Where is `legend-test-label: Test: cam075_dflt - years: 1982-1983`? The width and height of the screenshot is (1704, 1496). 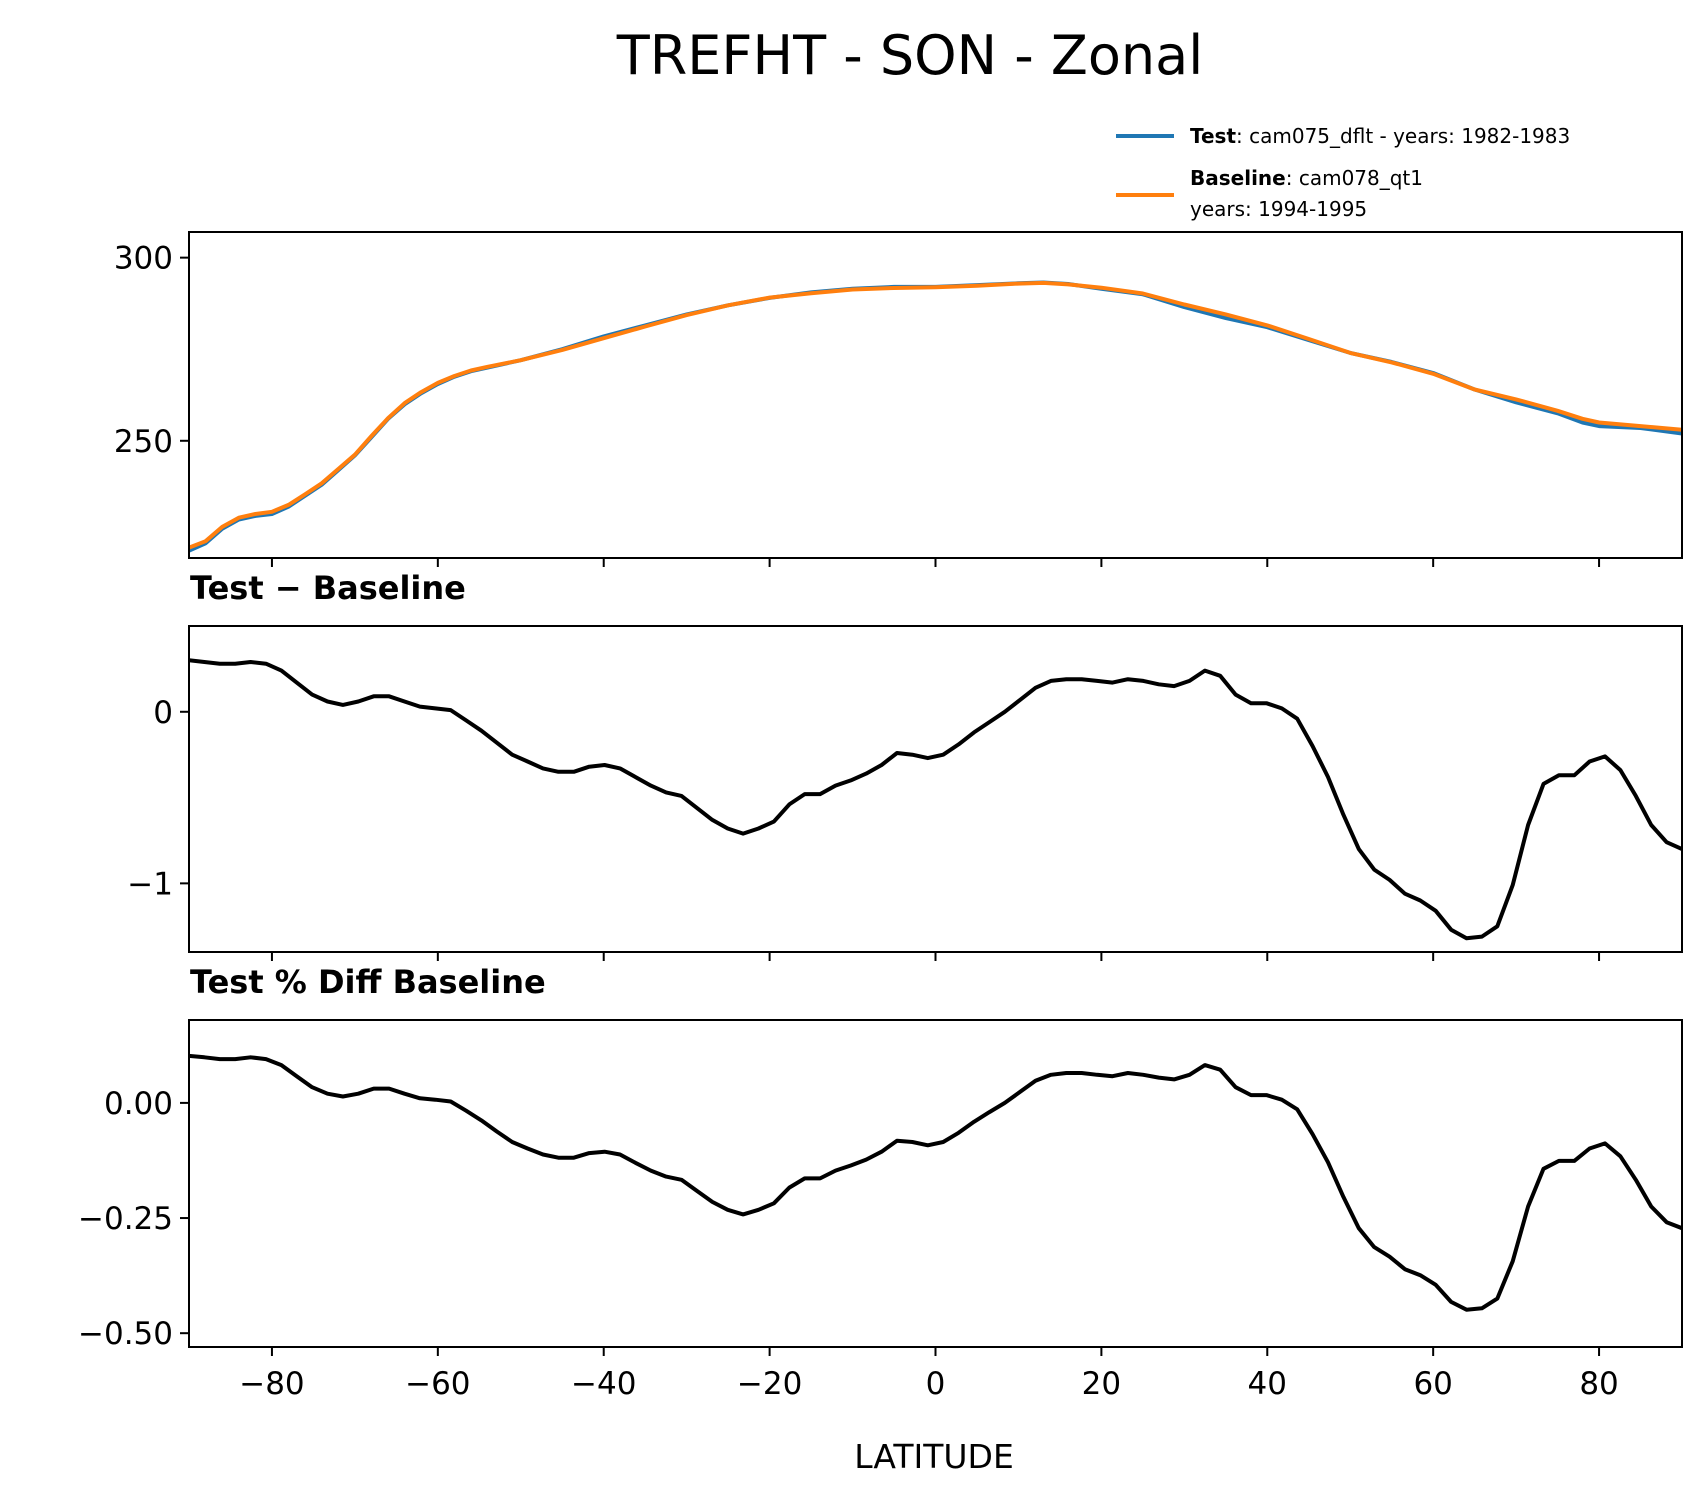
legend-test-label: Test: cam075_dflt - years: 1982-1983 is located at coordinates (1380, 136).